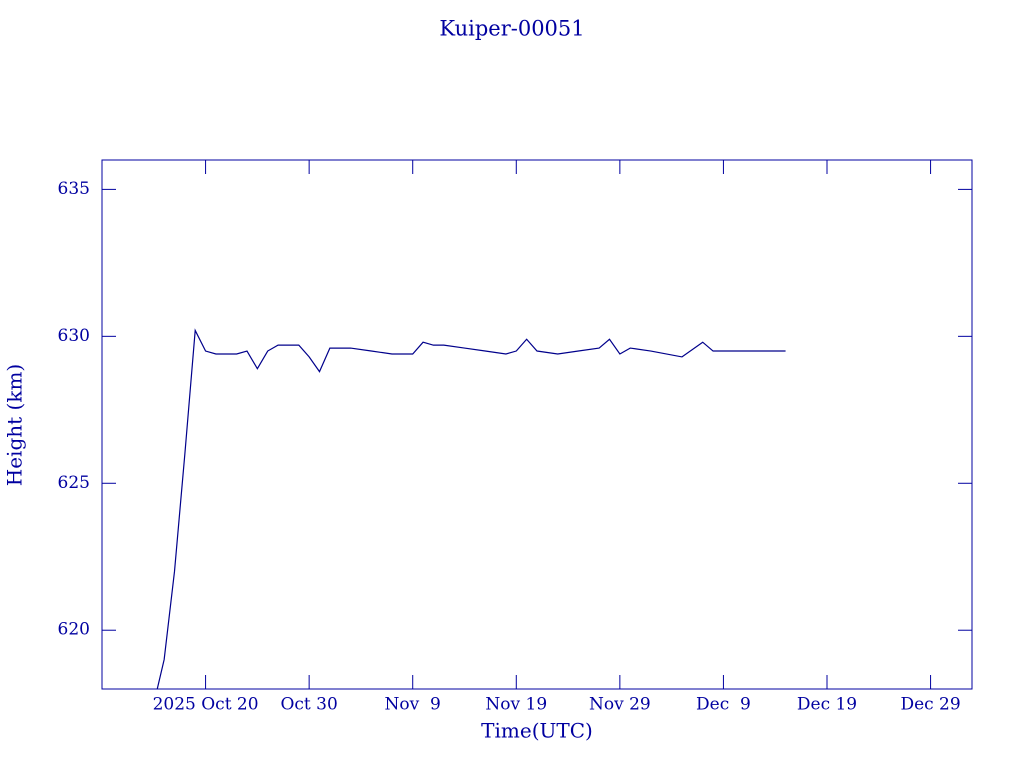  I want to click on y-tick-label: 625, so click(74, 483).